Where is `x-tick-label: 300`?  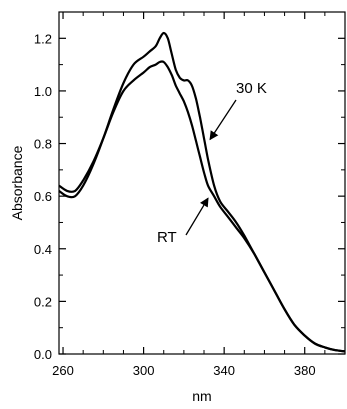
x-tick-label: 300 is located at coordinates (144, 370).